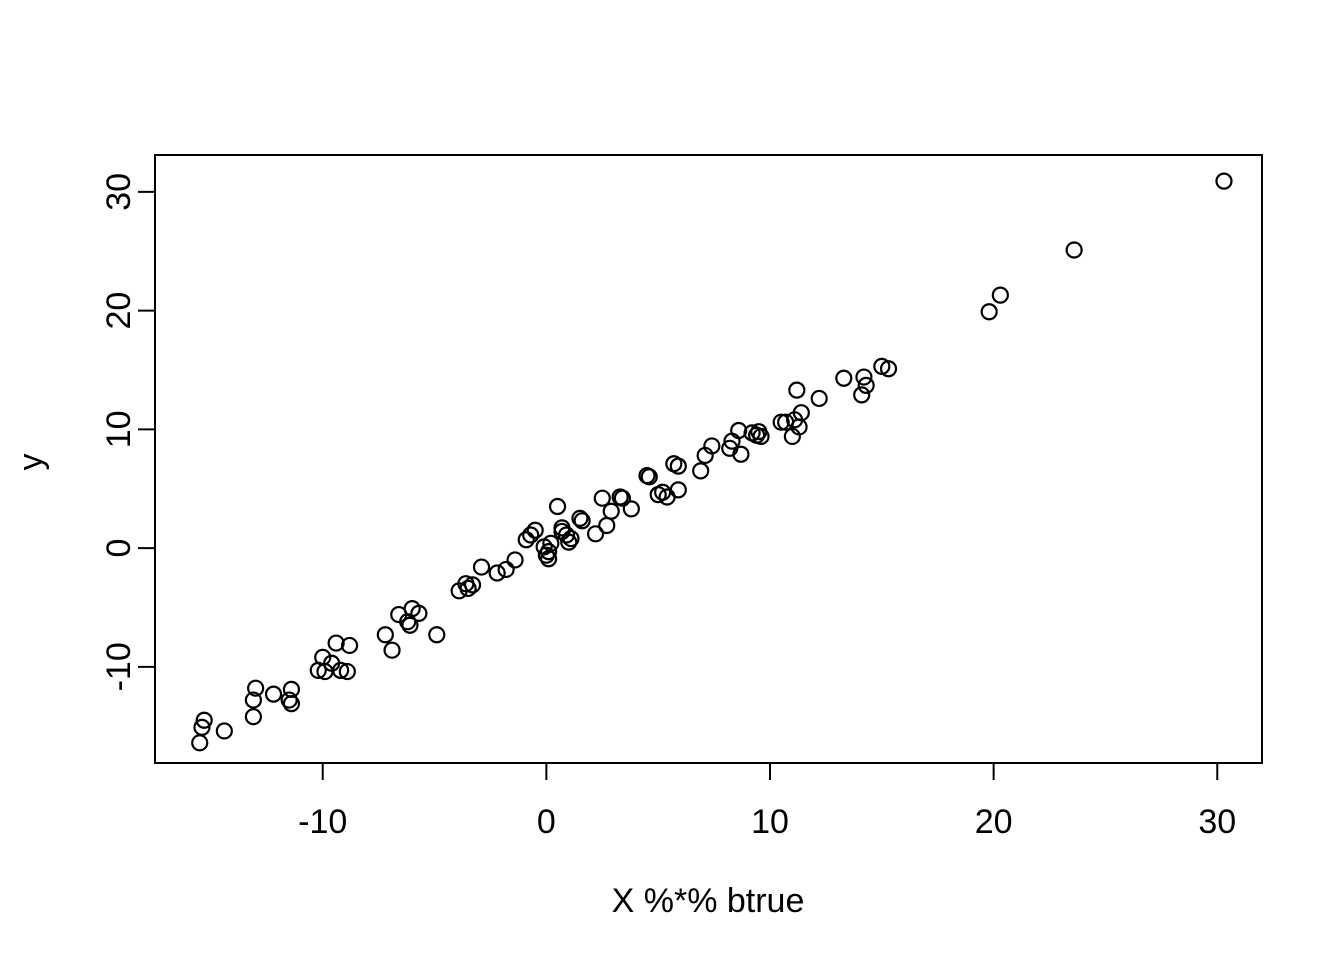  I want to click on x-tick-label: 0, so click(546, 822).